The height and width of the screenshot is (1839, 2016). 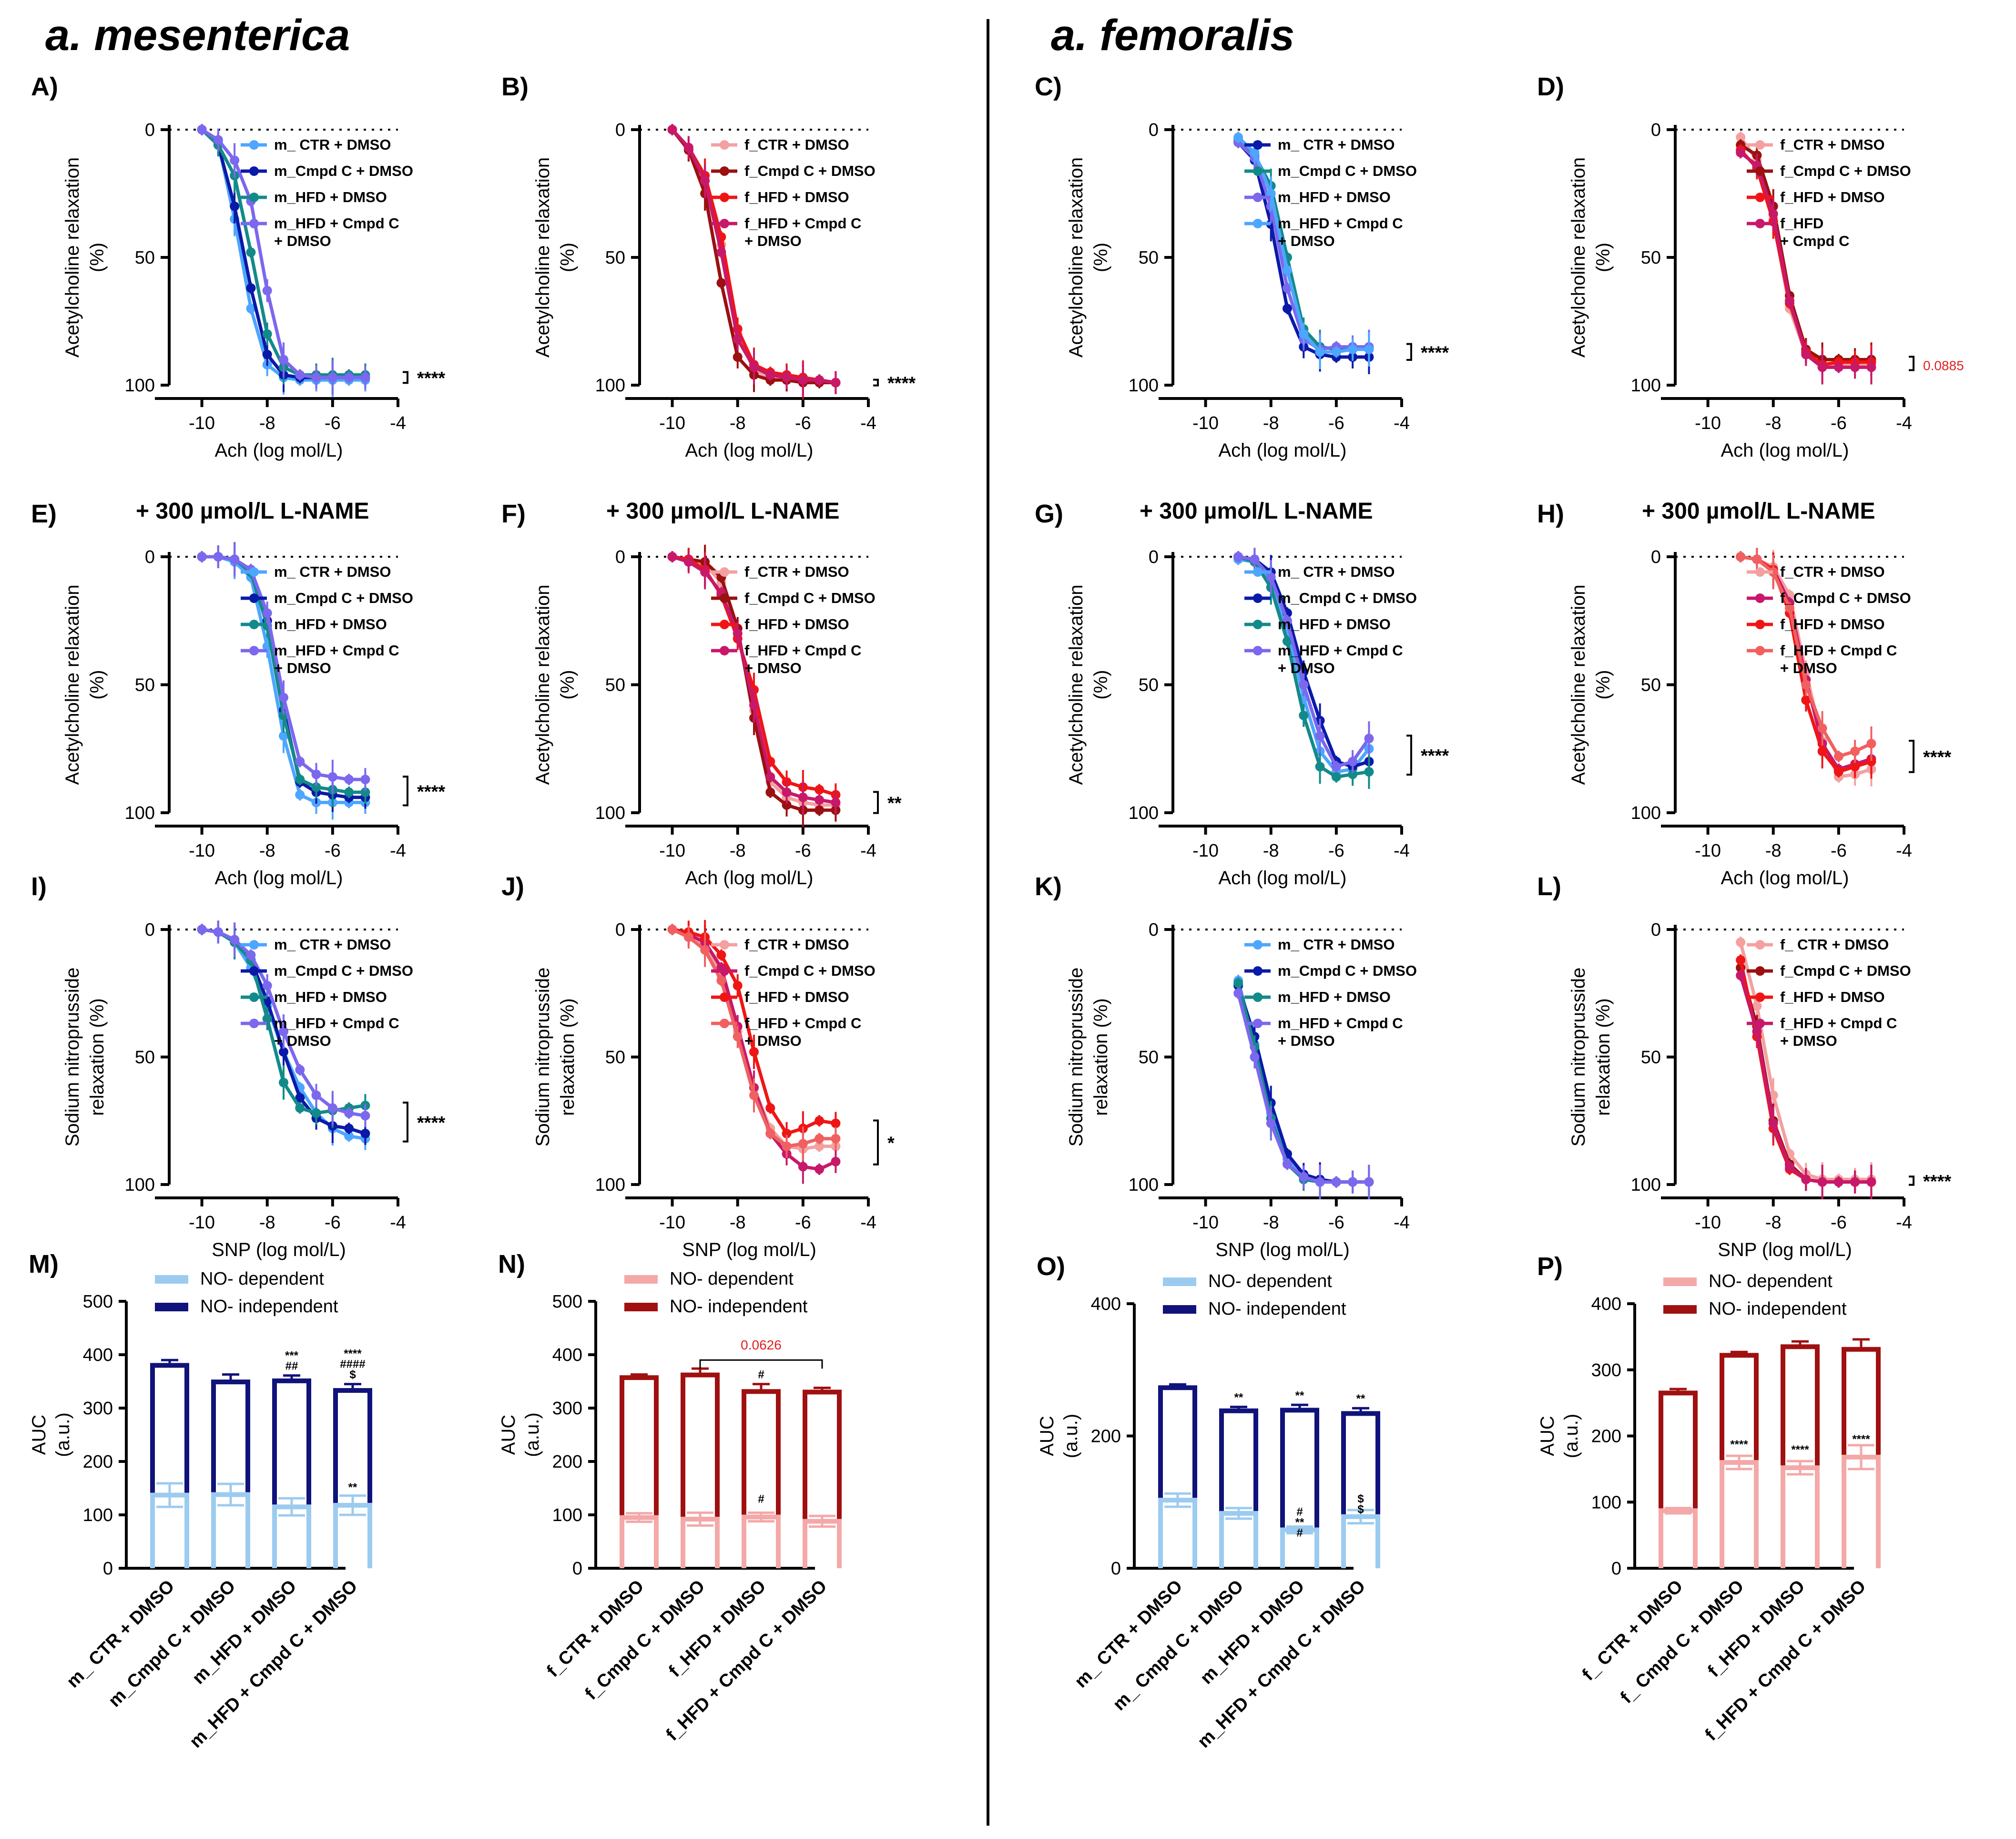 What do you see at coordinates (98, 1462) in the screenshot?
I see `y-tick-label: 200` at bounding box center [98, 1462].